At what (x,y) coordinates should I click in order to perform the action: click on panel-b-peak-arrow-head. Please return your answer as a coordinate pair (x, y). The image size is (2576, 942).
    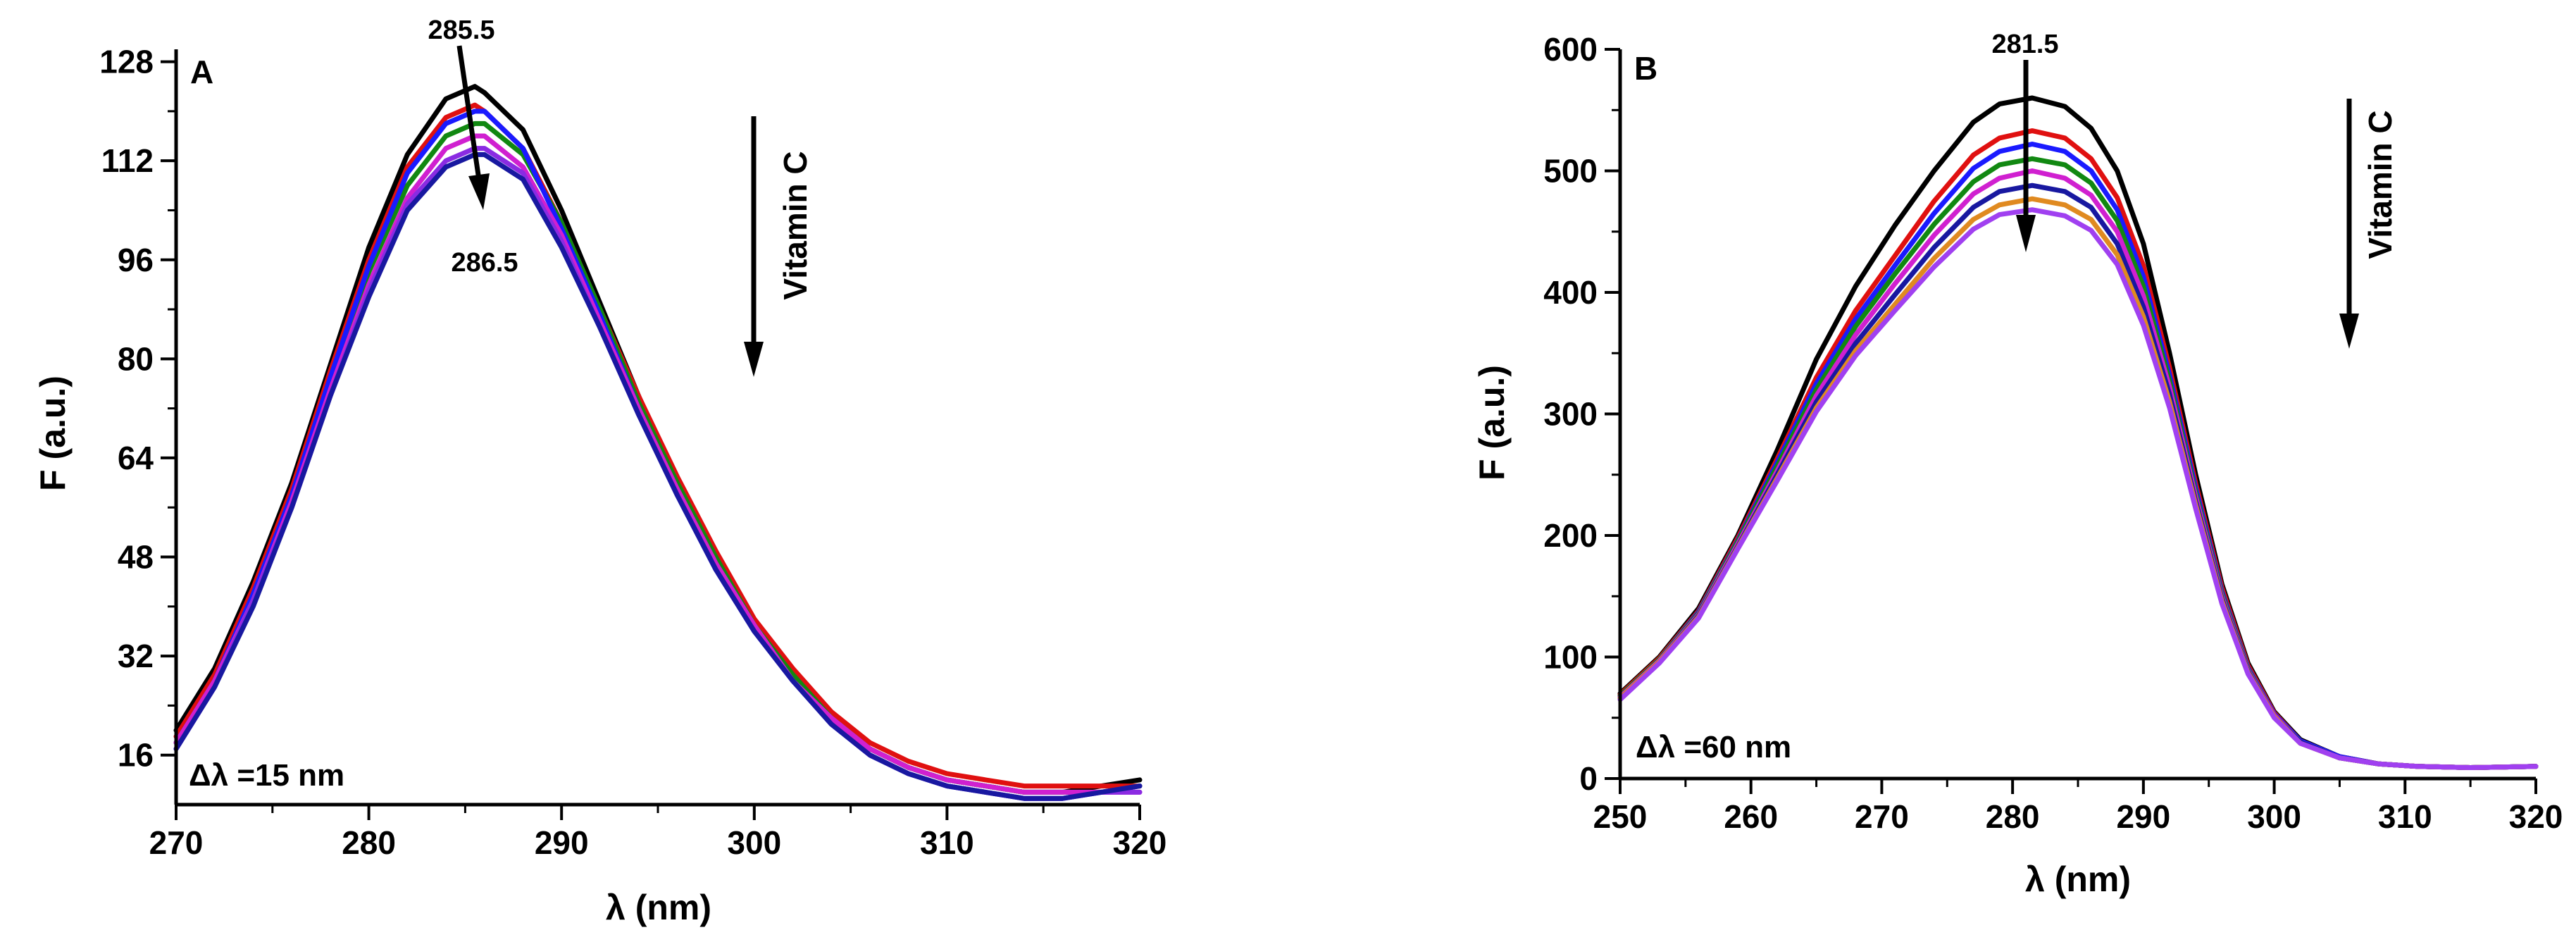
    Looking at the image, I should click on (2026, 233).